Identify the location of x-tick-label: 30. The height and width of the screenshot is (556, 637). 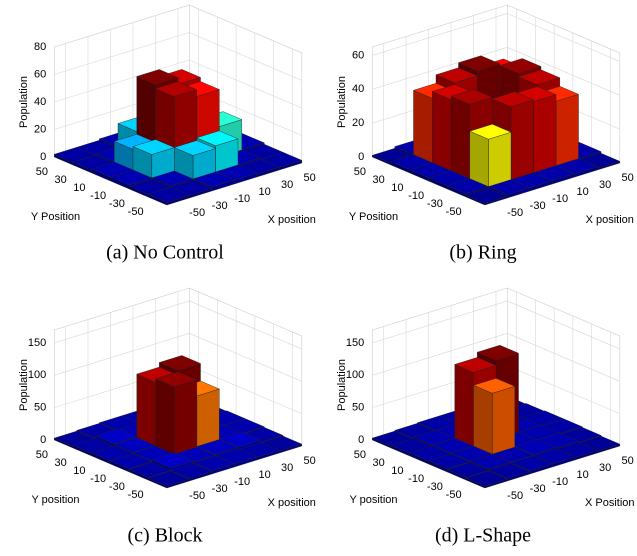
(287, 185).